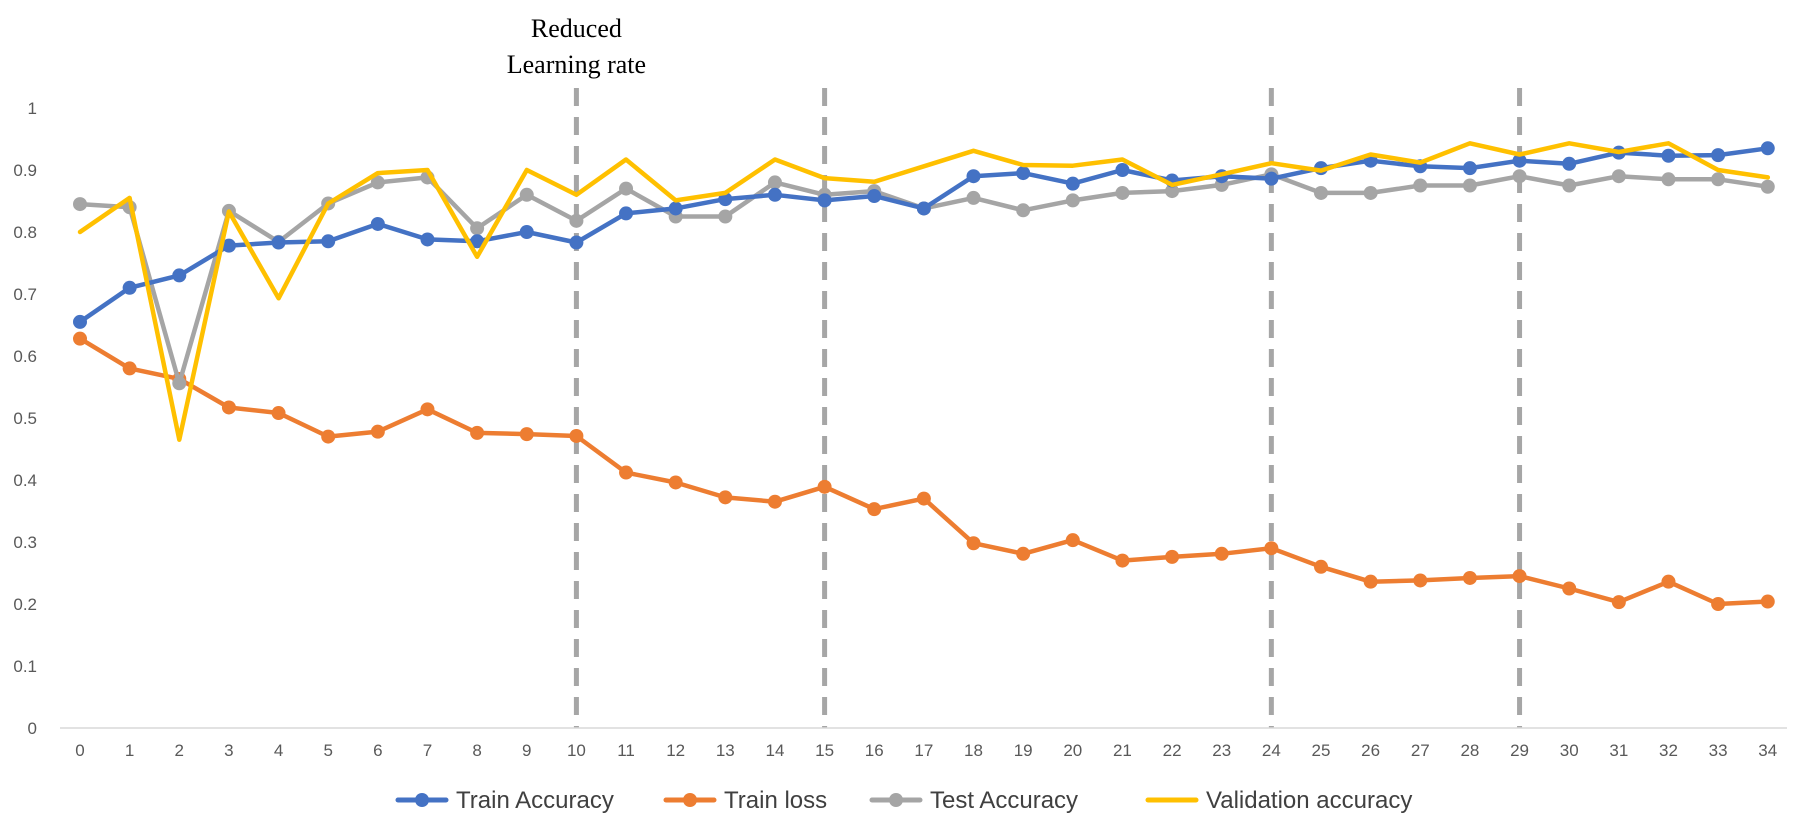 This screenshot has width=1803, height=832. What do you see at coordinates (1618, 750) in the screenshot?
I see `x-tick-label: 31` at bounding box center [1618, 750].